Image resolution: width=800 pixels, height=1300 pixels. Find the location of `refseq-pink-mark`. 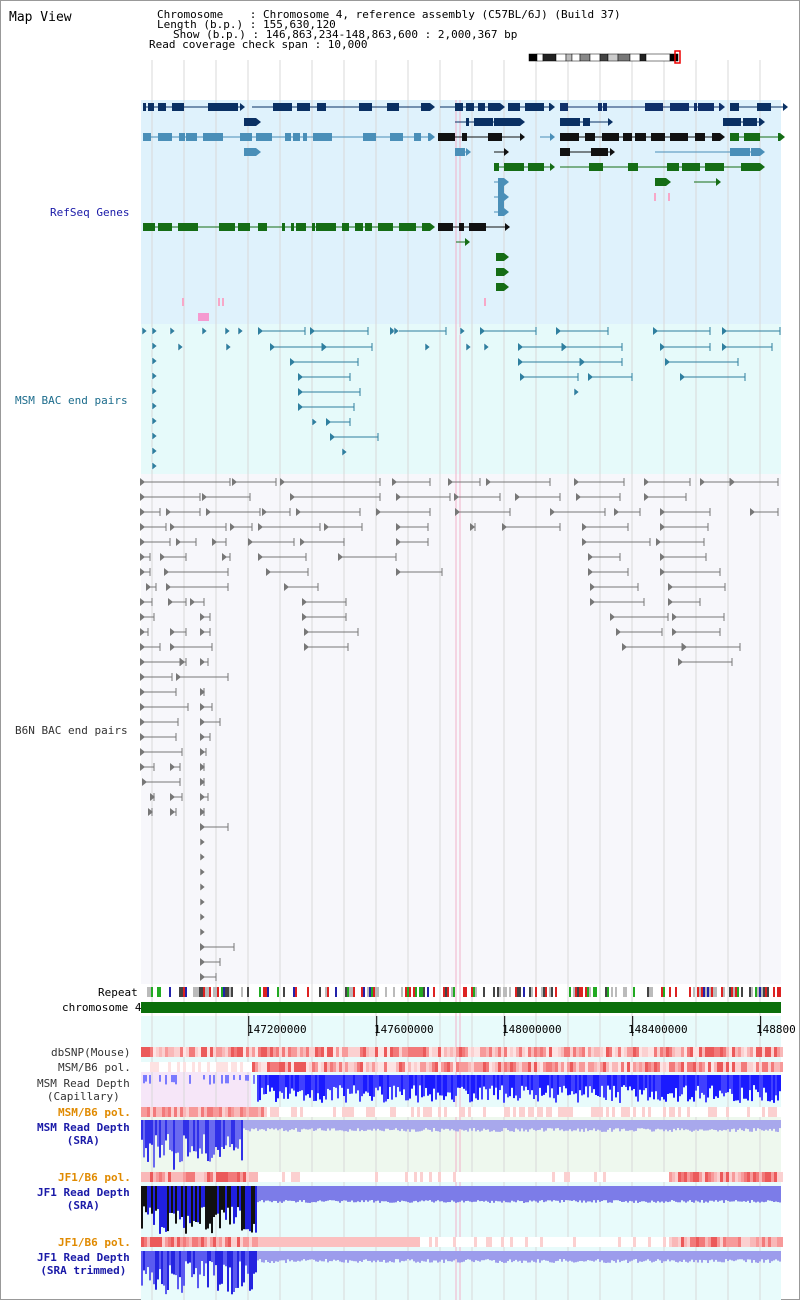

refseq-pink-mark is located at coordinates (223, 302).